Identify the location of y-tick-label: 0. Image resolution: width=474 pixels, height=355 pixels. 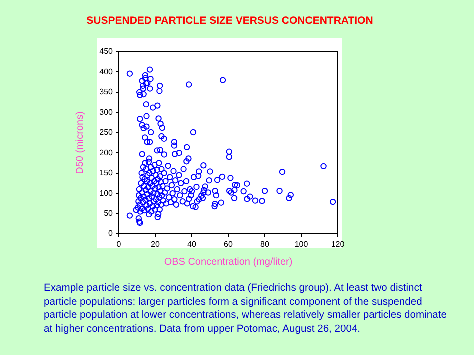
(111, 233).